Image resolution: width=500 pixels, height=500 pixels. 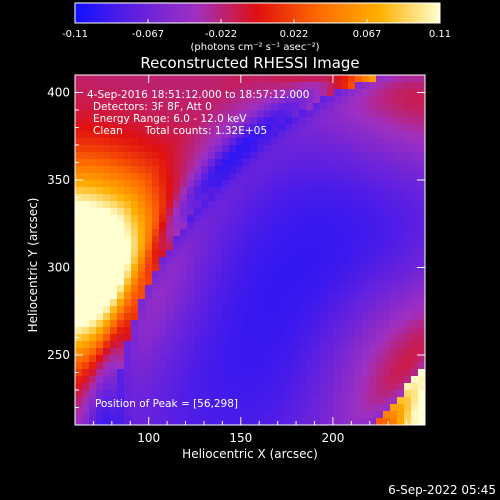 What do you see at coordinates (442, 490) in the screenshot?
I see `footer-timestamp: 6-Sep-2022 05:45` at bounding box center [442, 490].